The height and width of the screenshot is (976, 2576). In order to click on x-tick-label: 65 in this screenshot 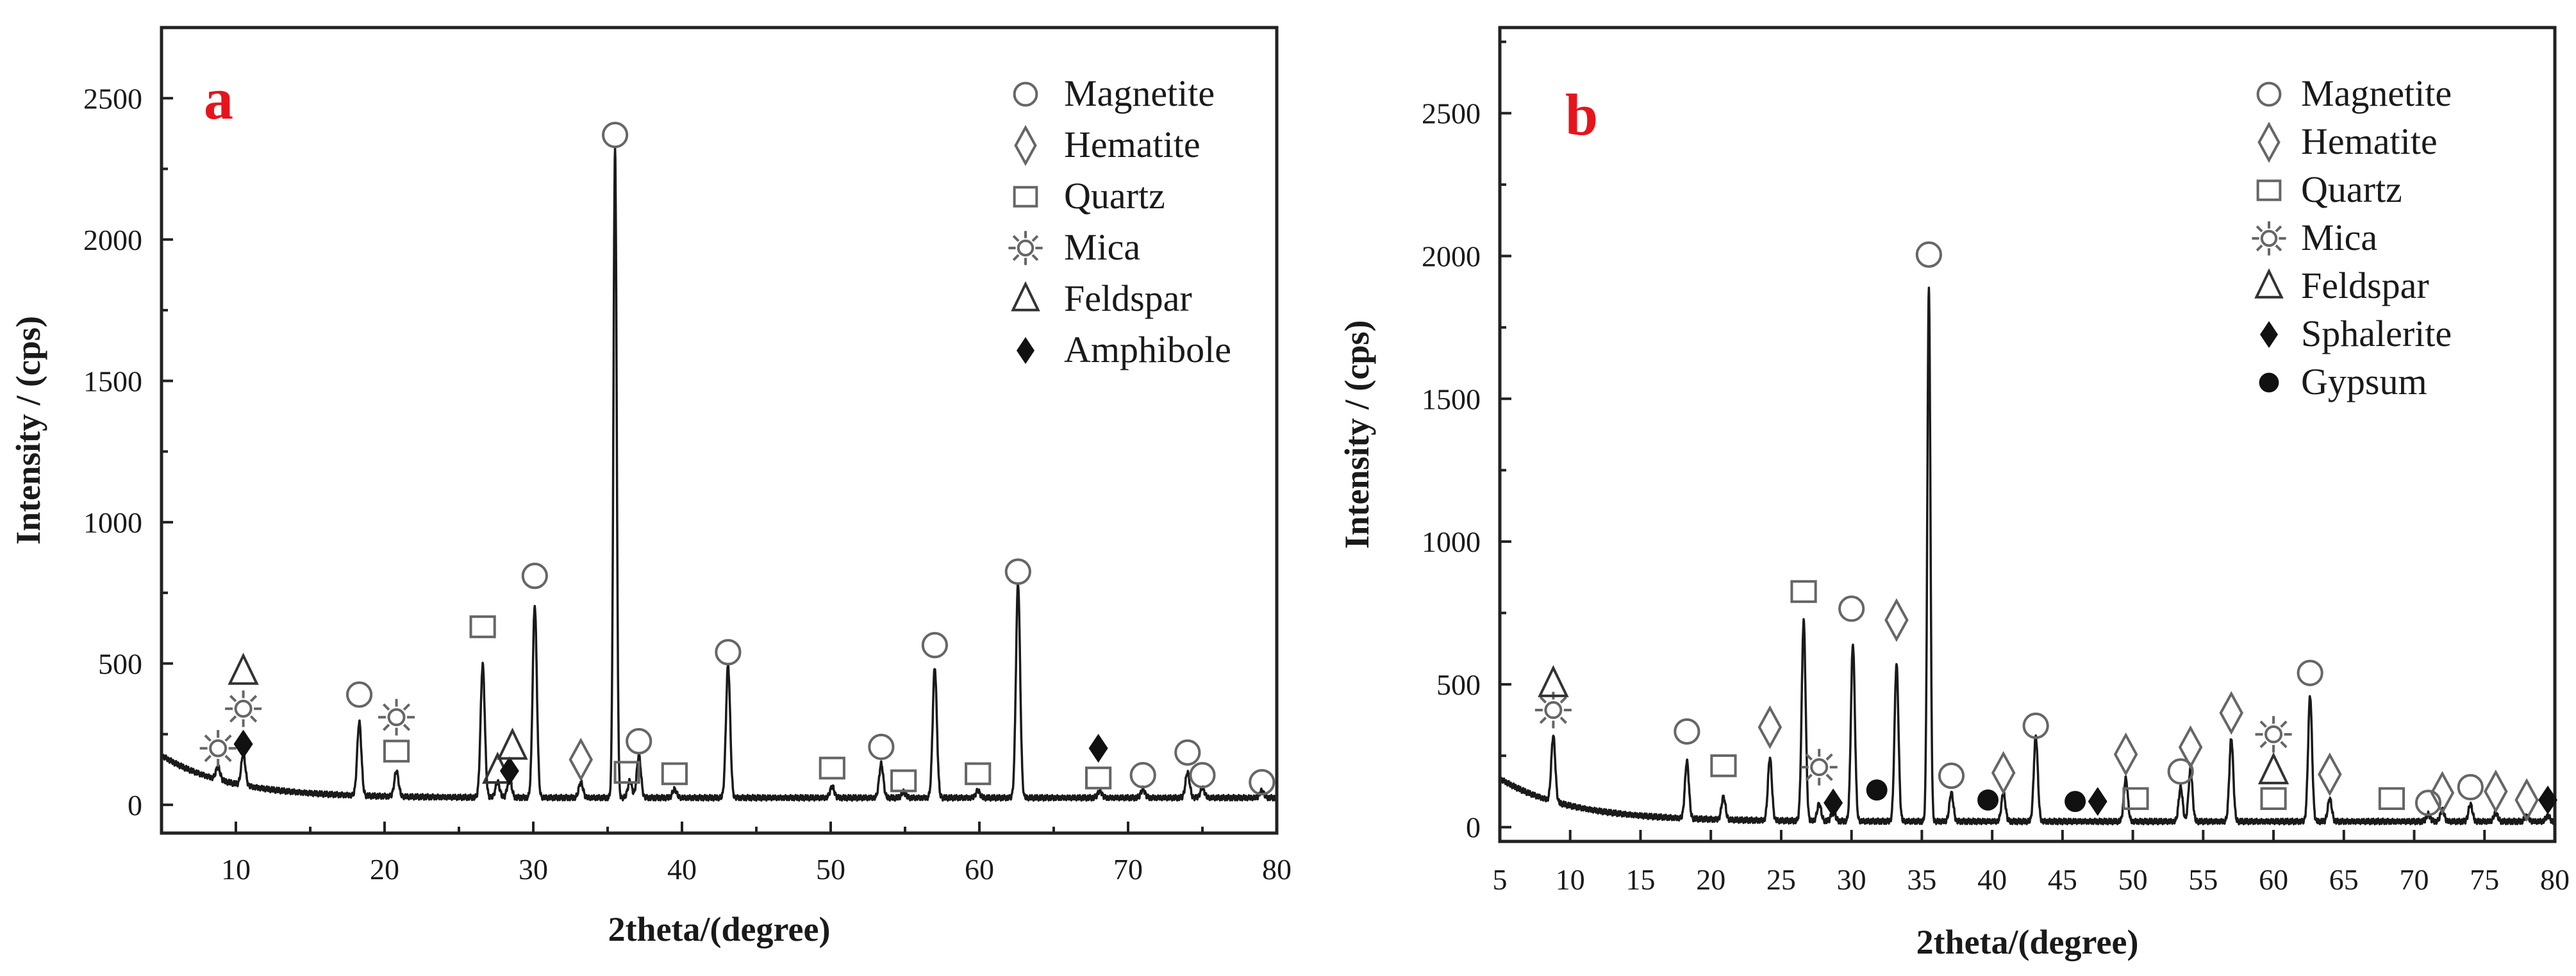, I will do `click(2344, 879)`.